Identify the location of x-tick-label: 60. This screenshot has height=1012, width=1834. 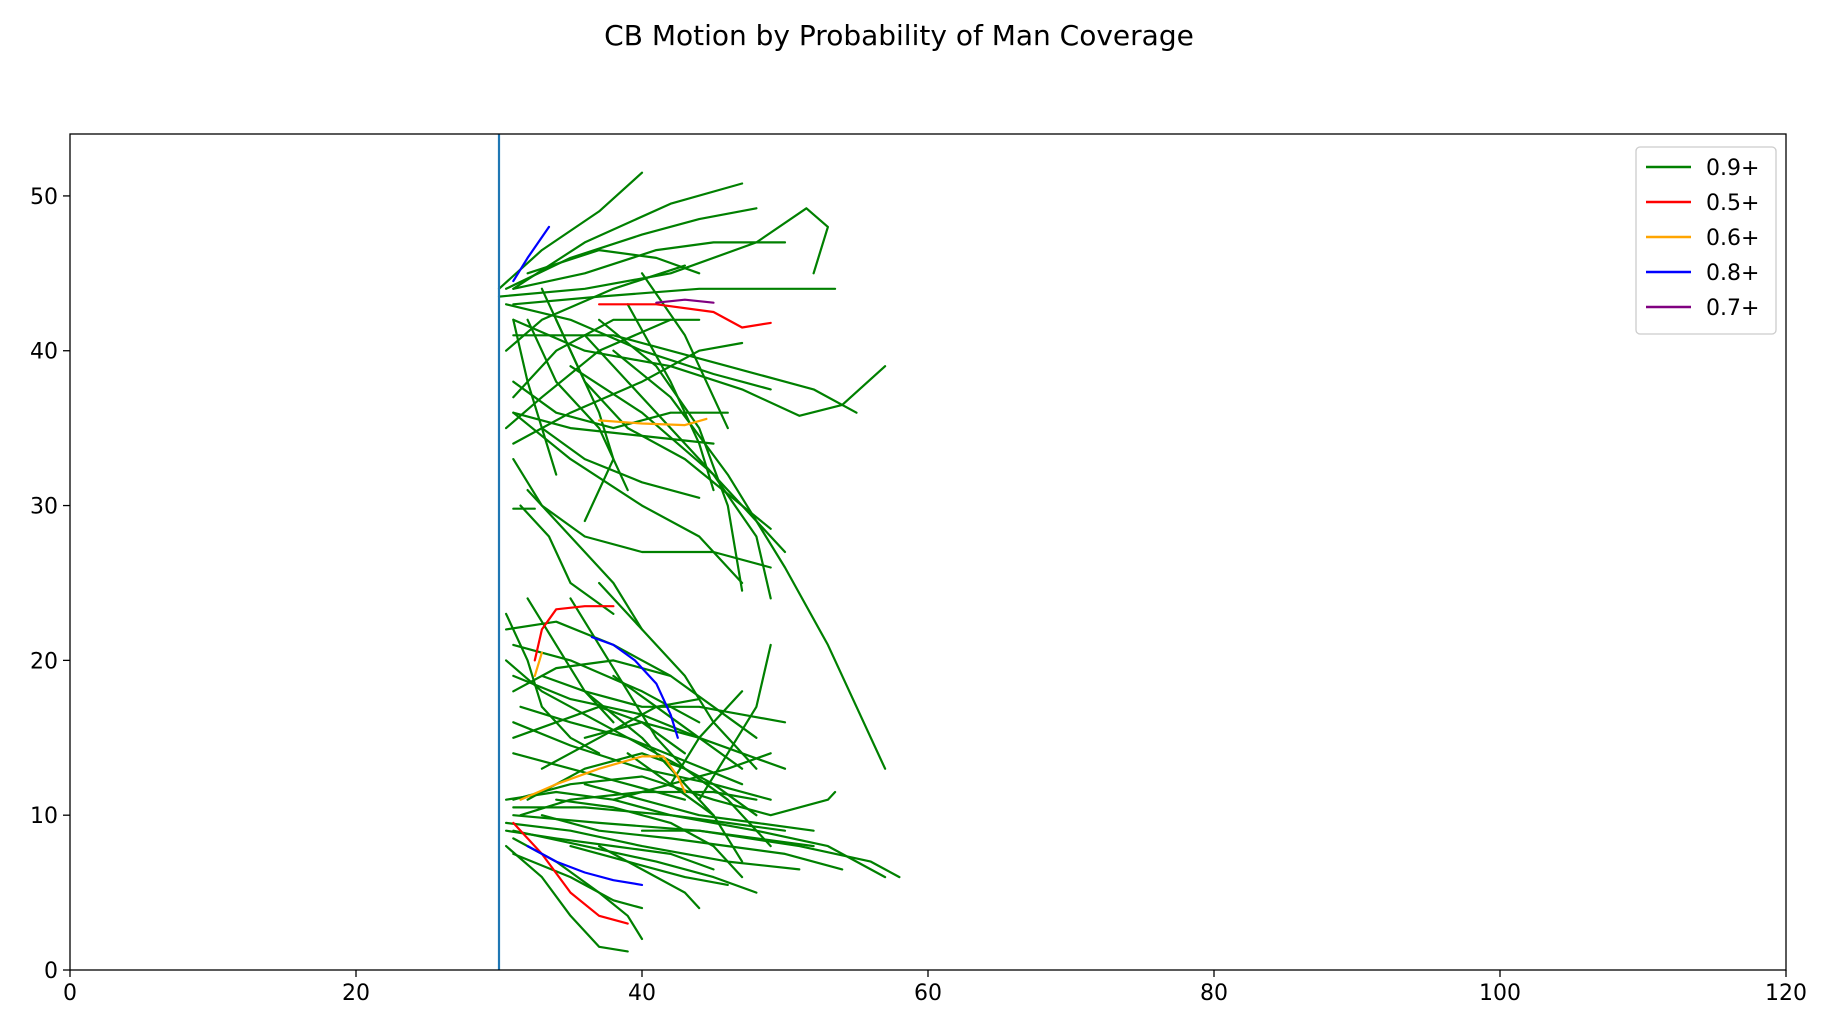
(928, 993).